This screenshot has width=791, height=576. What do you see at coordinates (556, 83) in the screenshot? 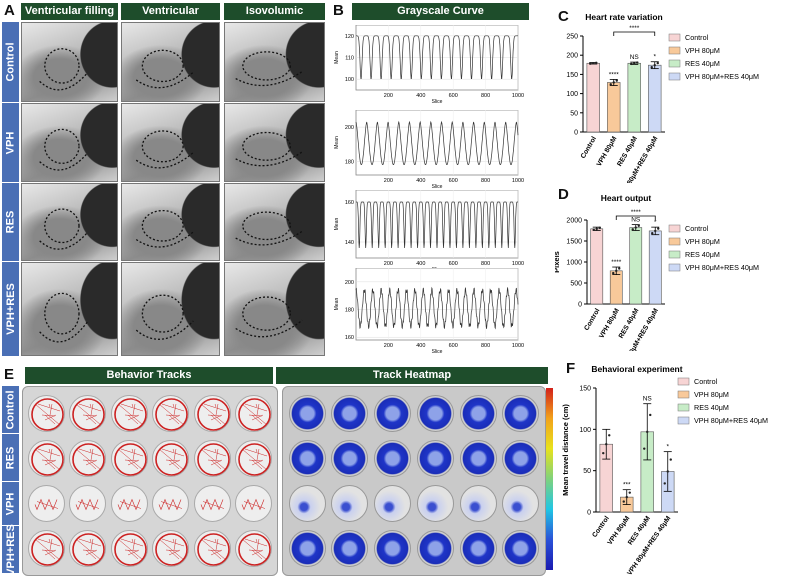
I see `chart-ylabel: Heart rate` at bounding box center [556, 83].